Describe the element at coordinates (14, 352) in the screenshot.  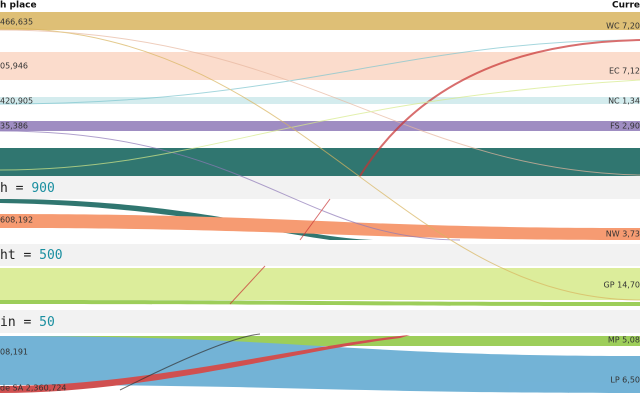
I see `node-label: 08,191` at that location.